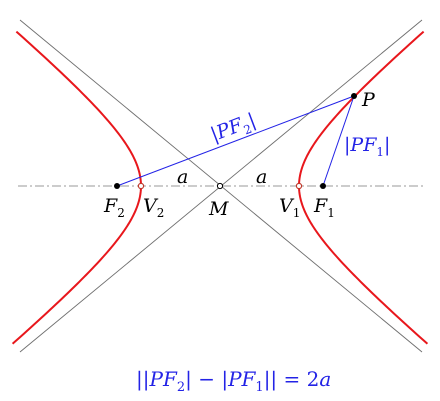 The height and width of the screenshot is (401, 440). Describe the element at coordinates (117, 186) in the screenshot. I see `focus-f2` at that location.